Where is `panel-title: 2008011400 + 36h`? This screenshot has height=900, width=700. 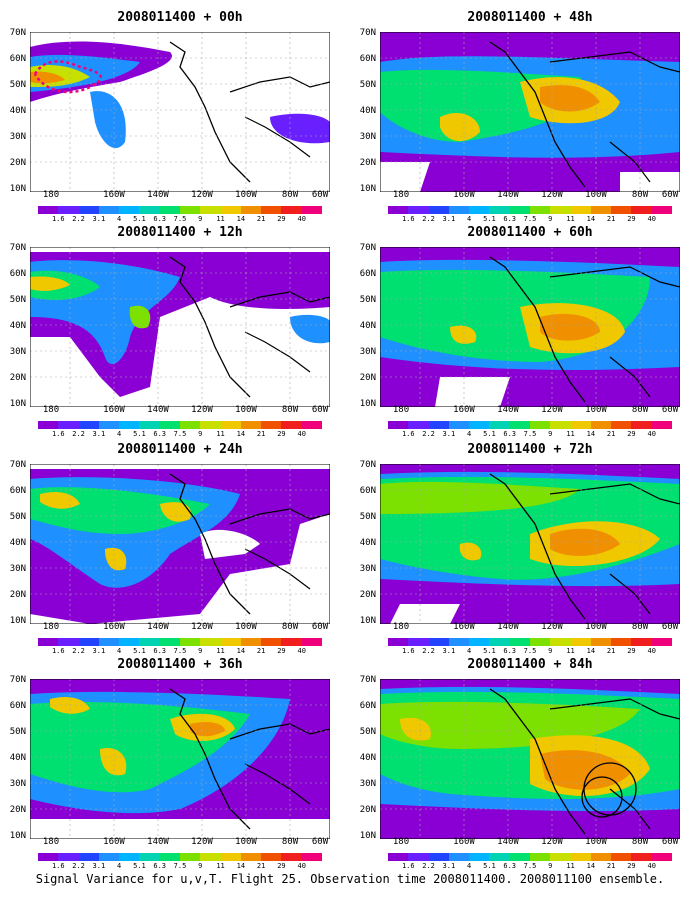
panel-title: 2008011400 + 36h is located at coordinates (180, 664).